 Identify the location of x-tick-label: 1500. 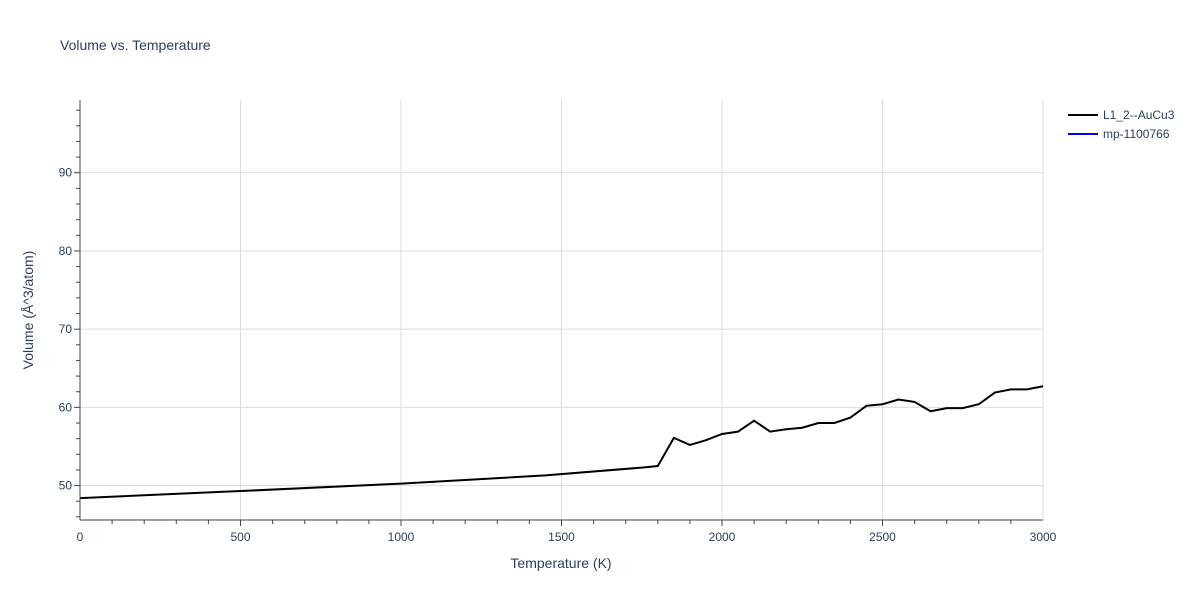
(561, 537).